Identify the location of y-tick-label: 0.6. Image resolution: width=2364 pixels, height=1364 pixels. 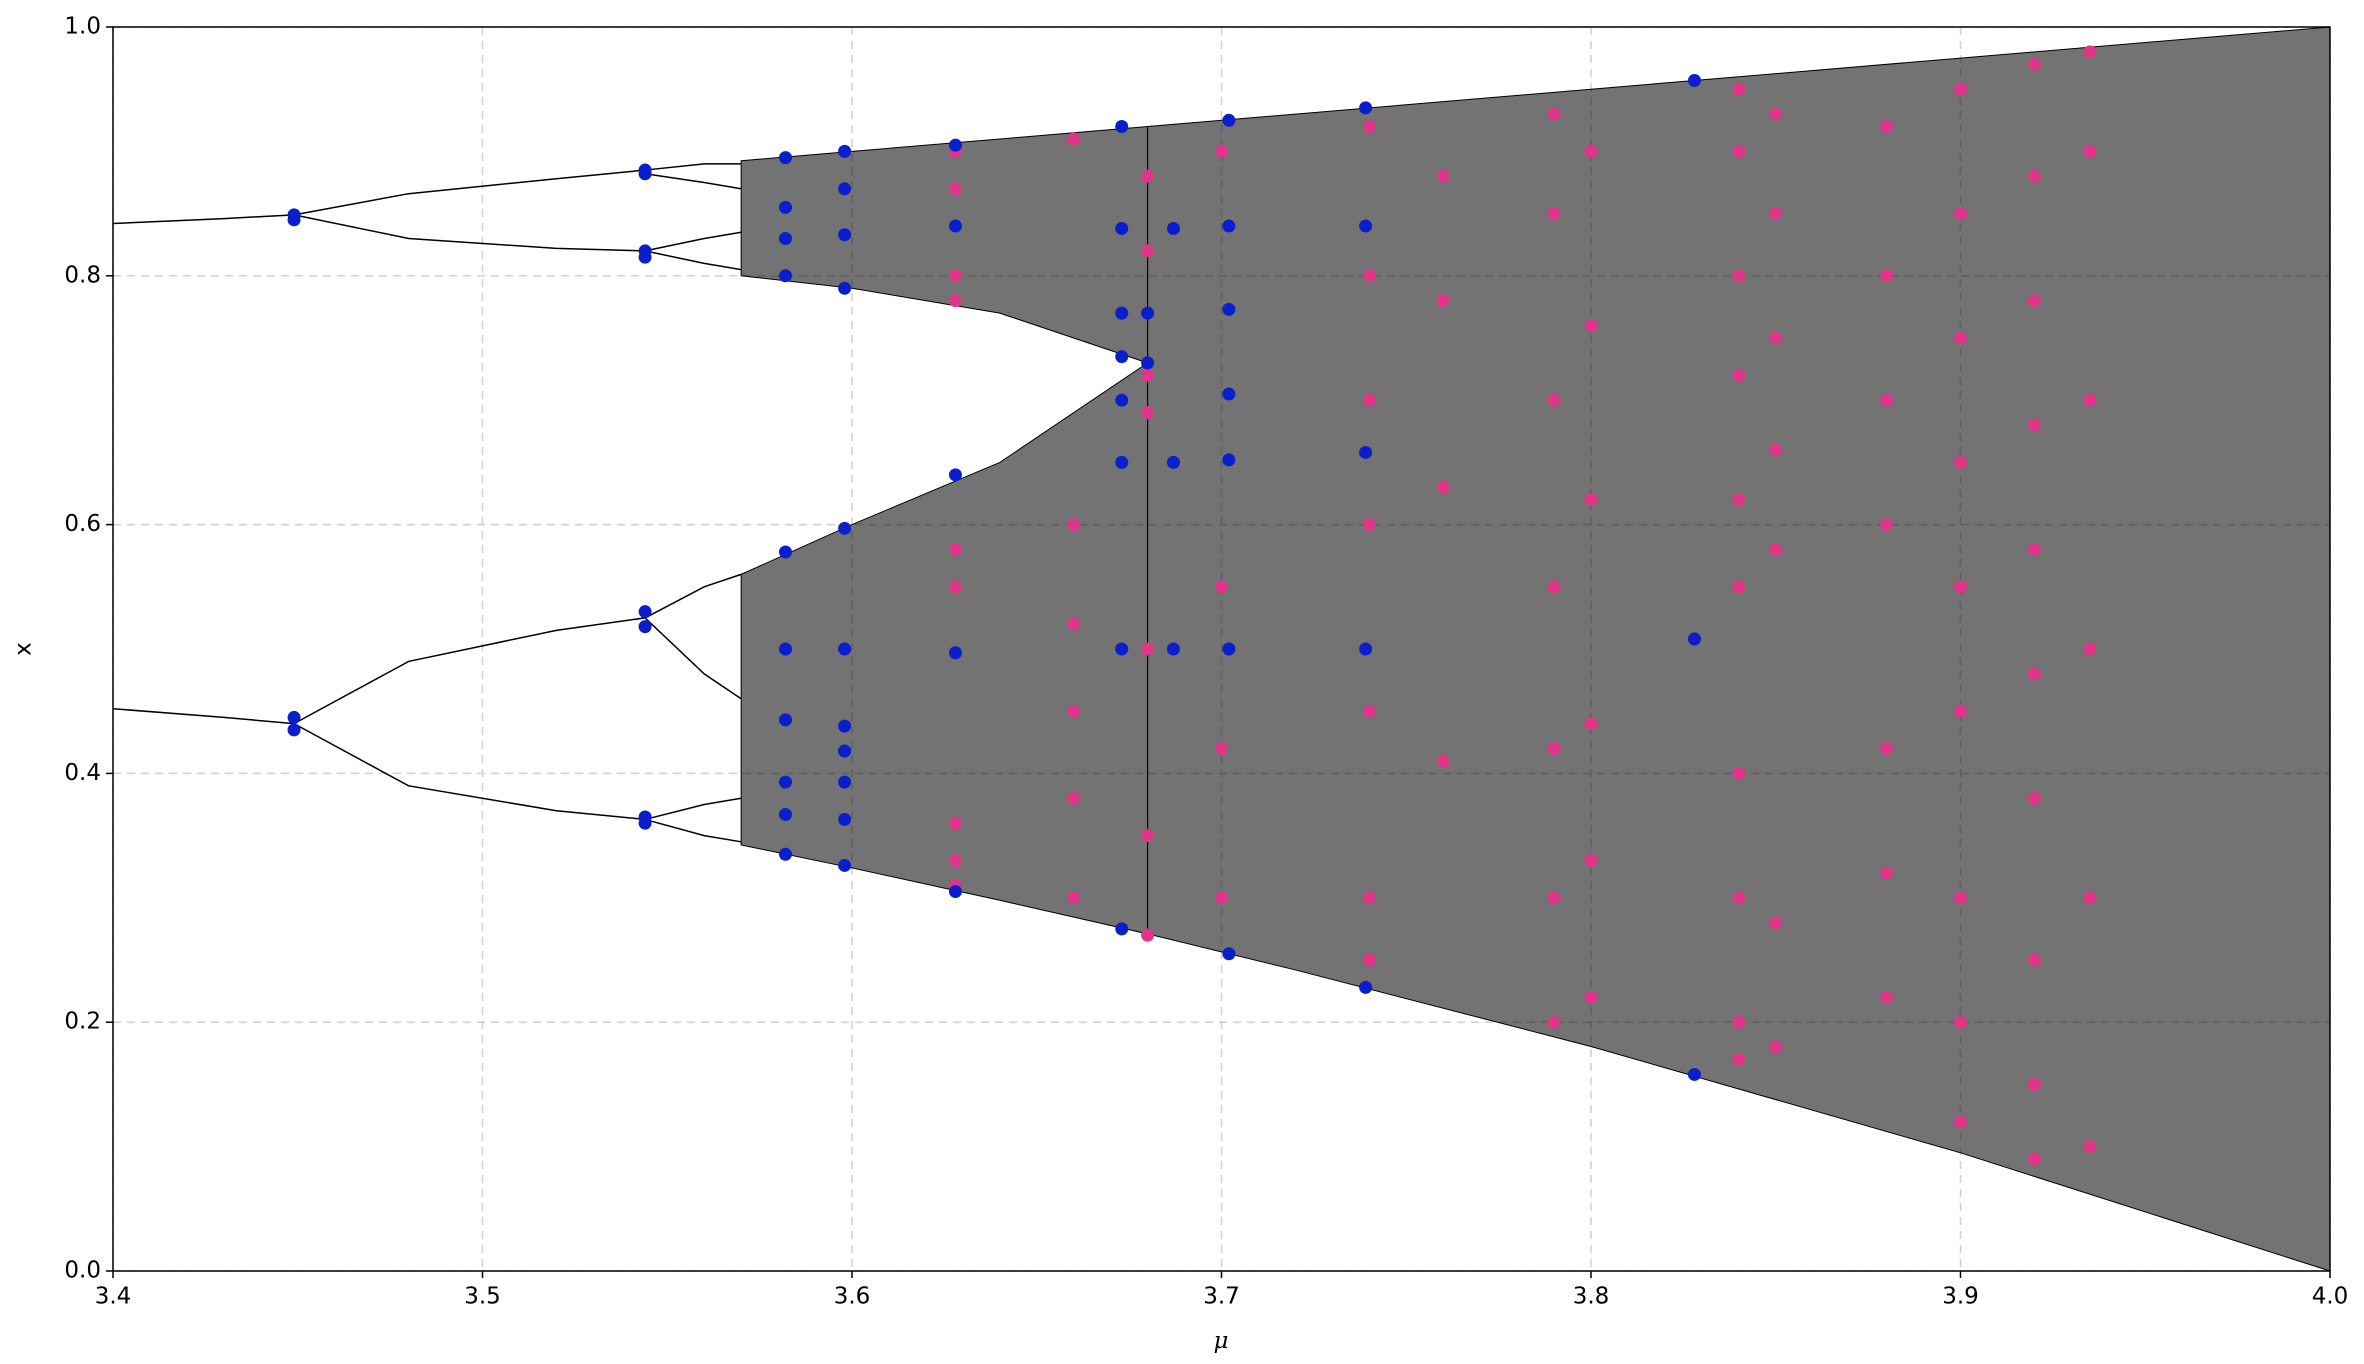
(82, 524).